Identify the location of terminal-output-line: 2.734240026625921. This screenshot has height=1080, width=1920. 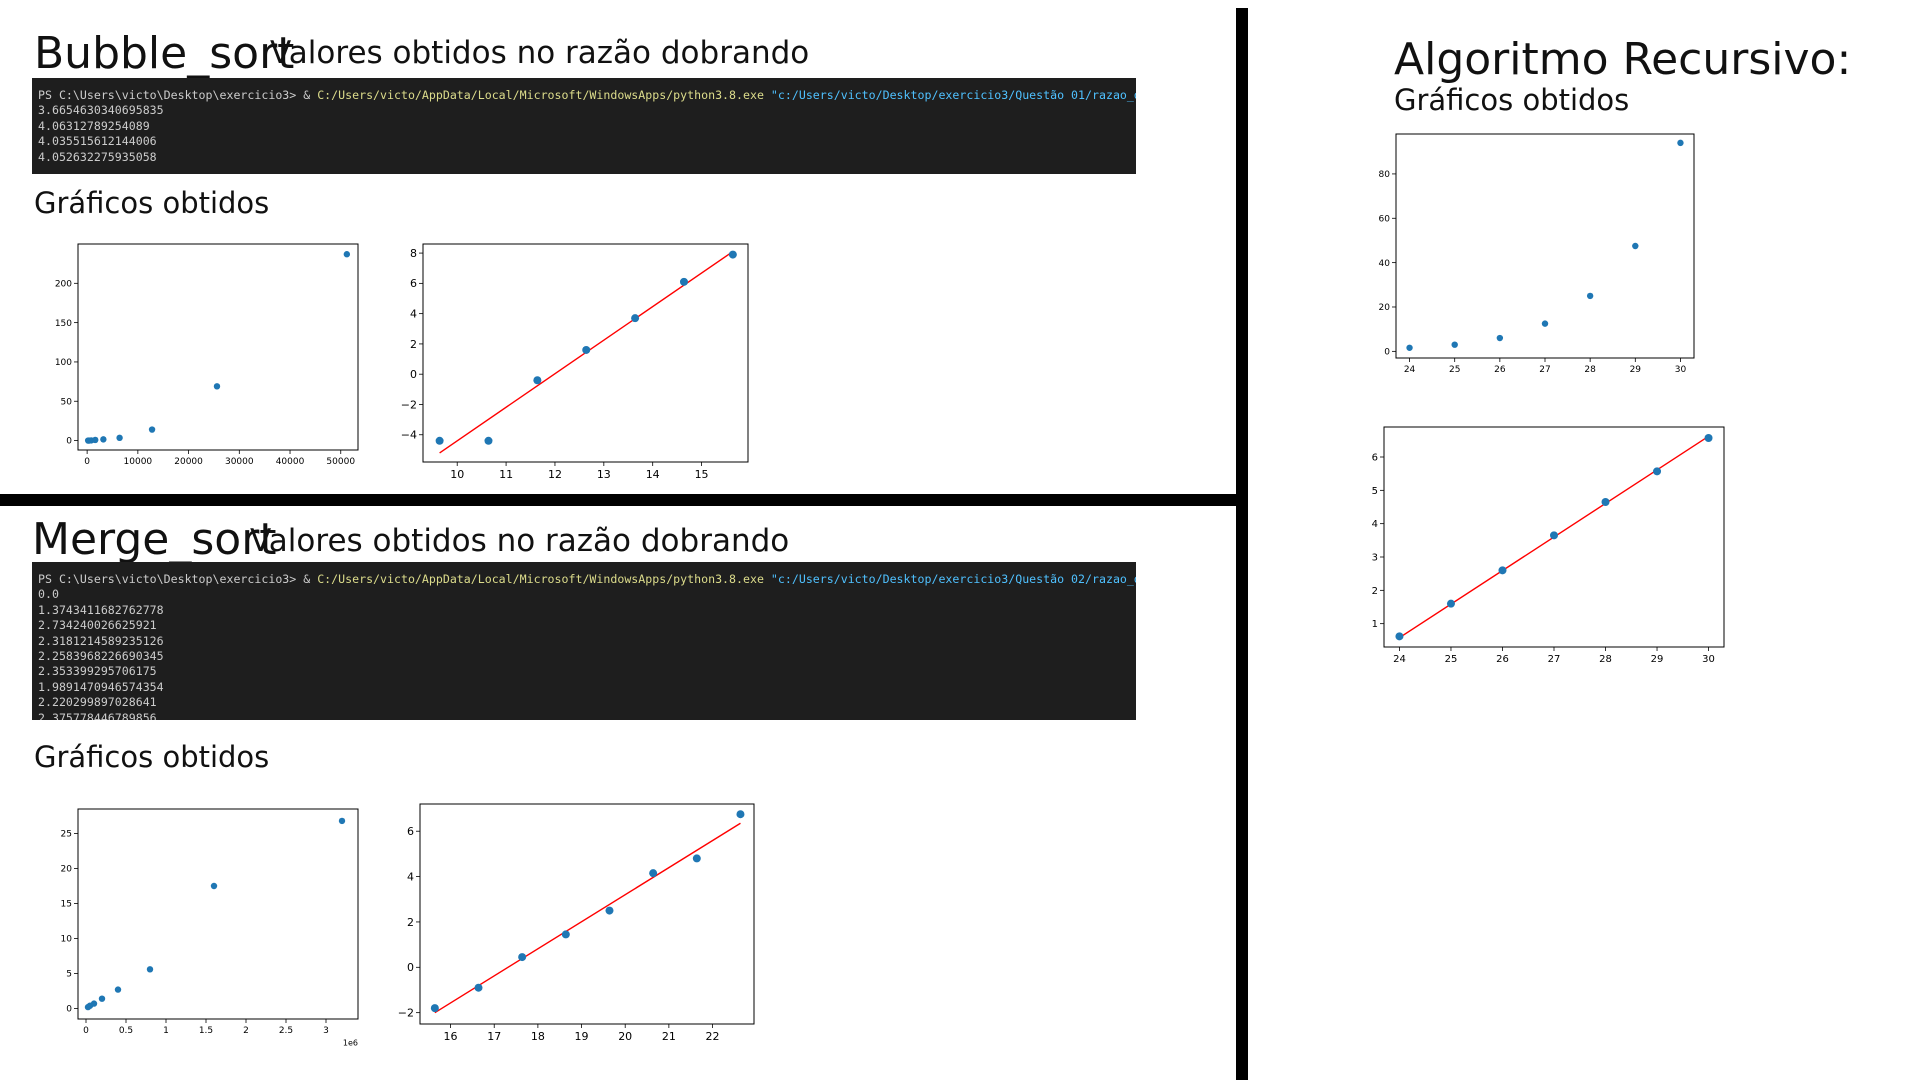
(97, 625).